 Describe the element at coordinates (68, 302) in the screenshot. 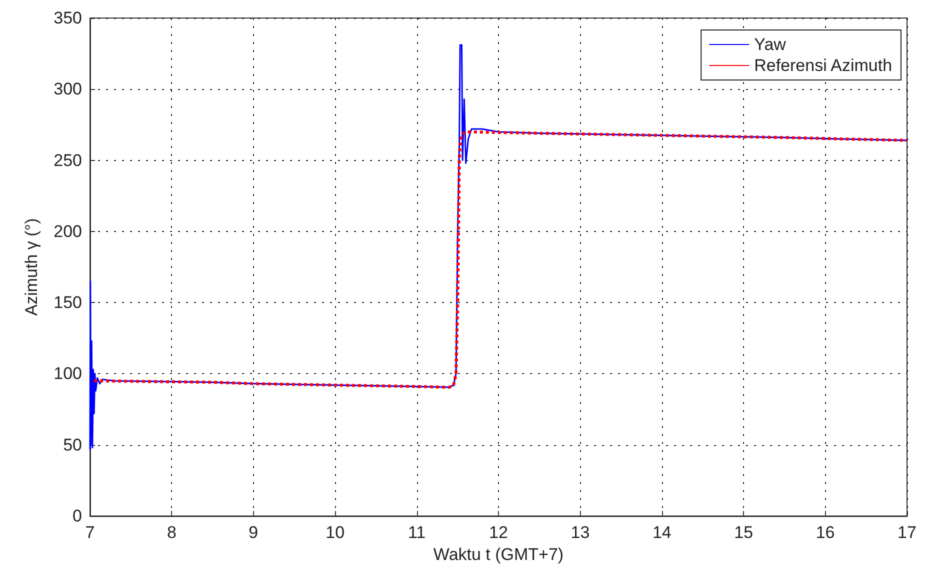

I see `y-tick-label: 150` at that location.